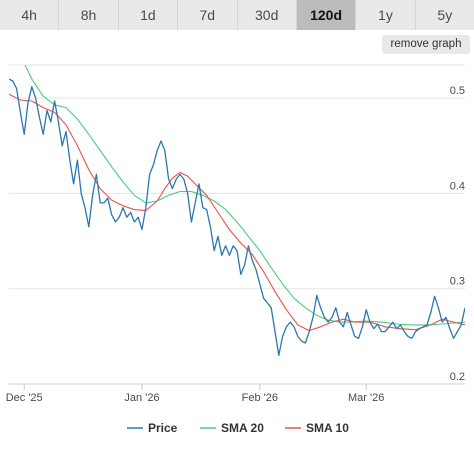 Image resolution: width=474 pixels, height=455 pixels. What do you see at coordinates (242, 428) in the screenshot?
I see `legend-label-sma-20: SMA 20` at bounding box center [242, 428].